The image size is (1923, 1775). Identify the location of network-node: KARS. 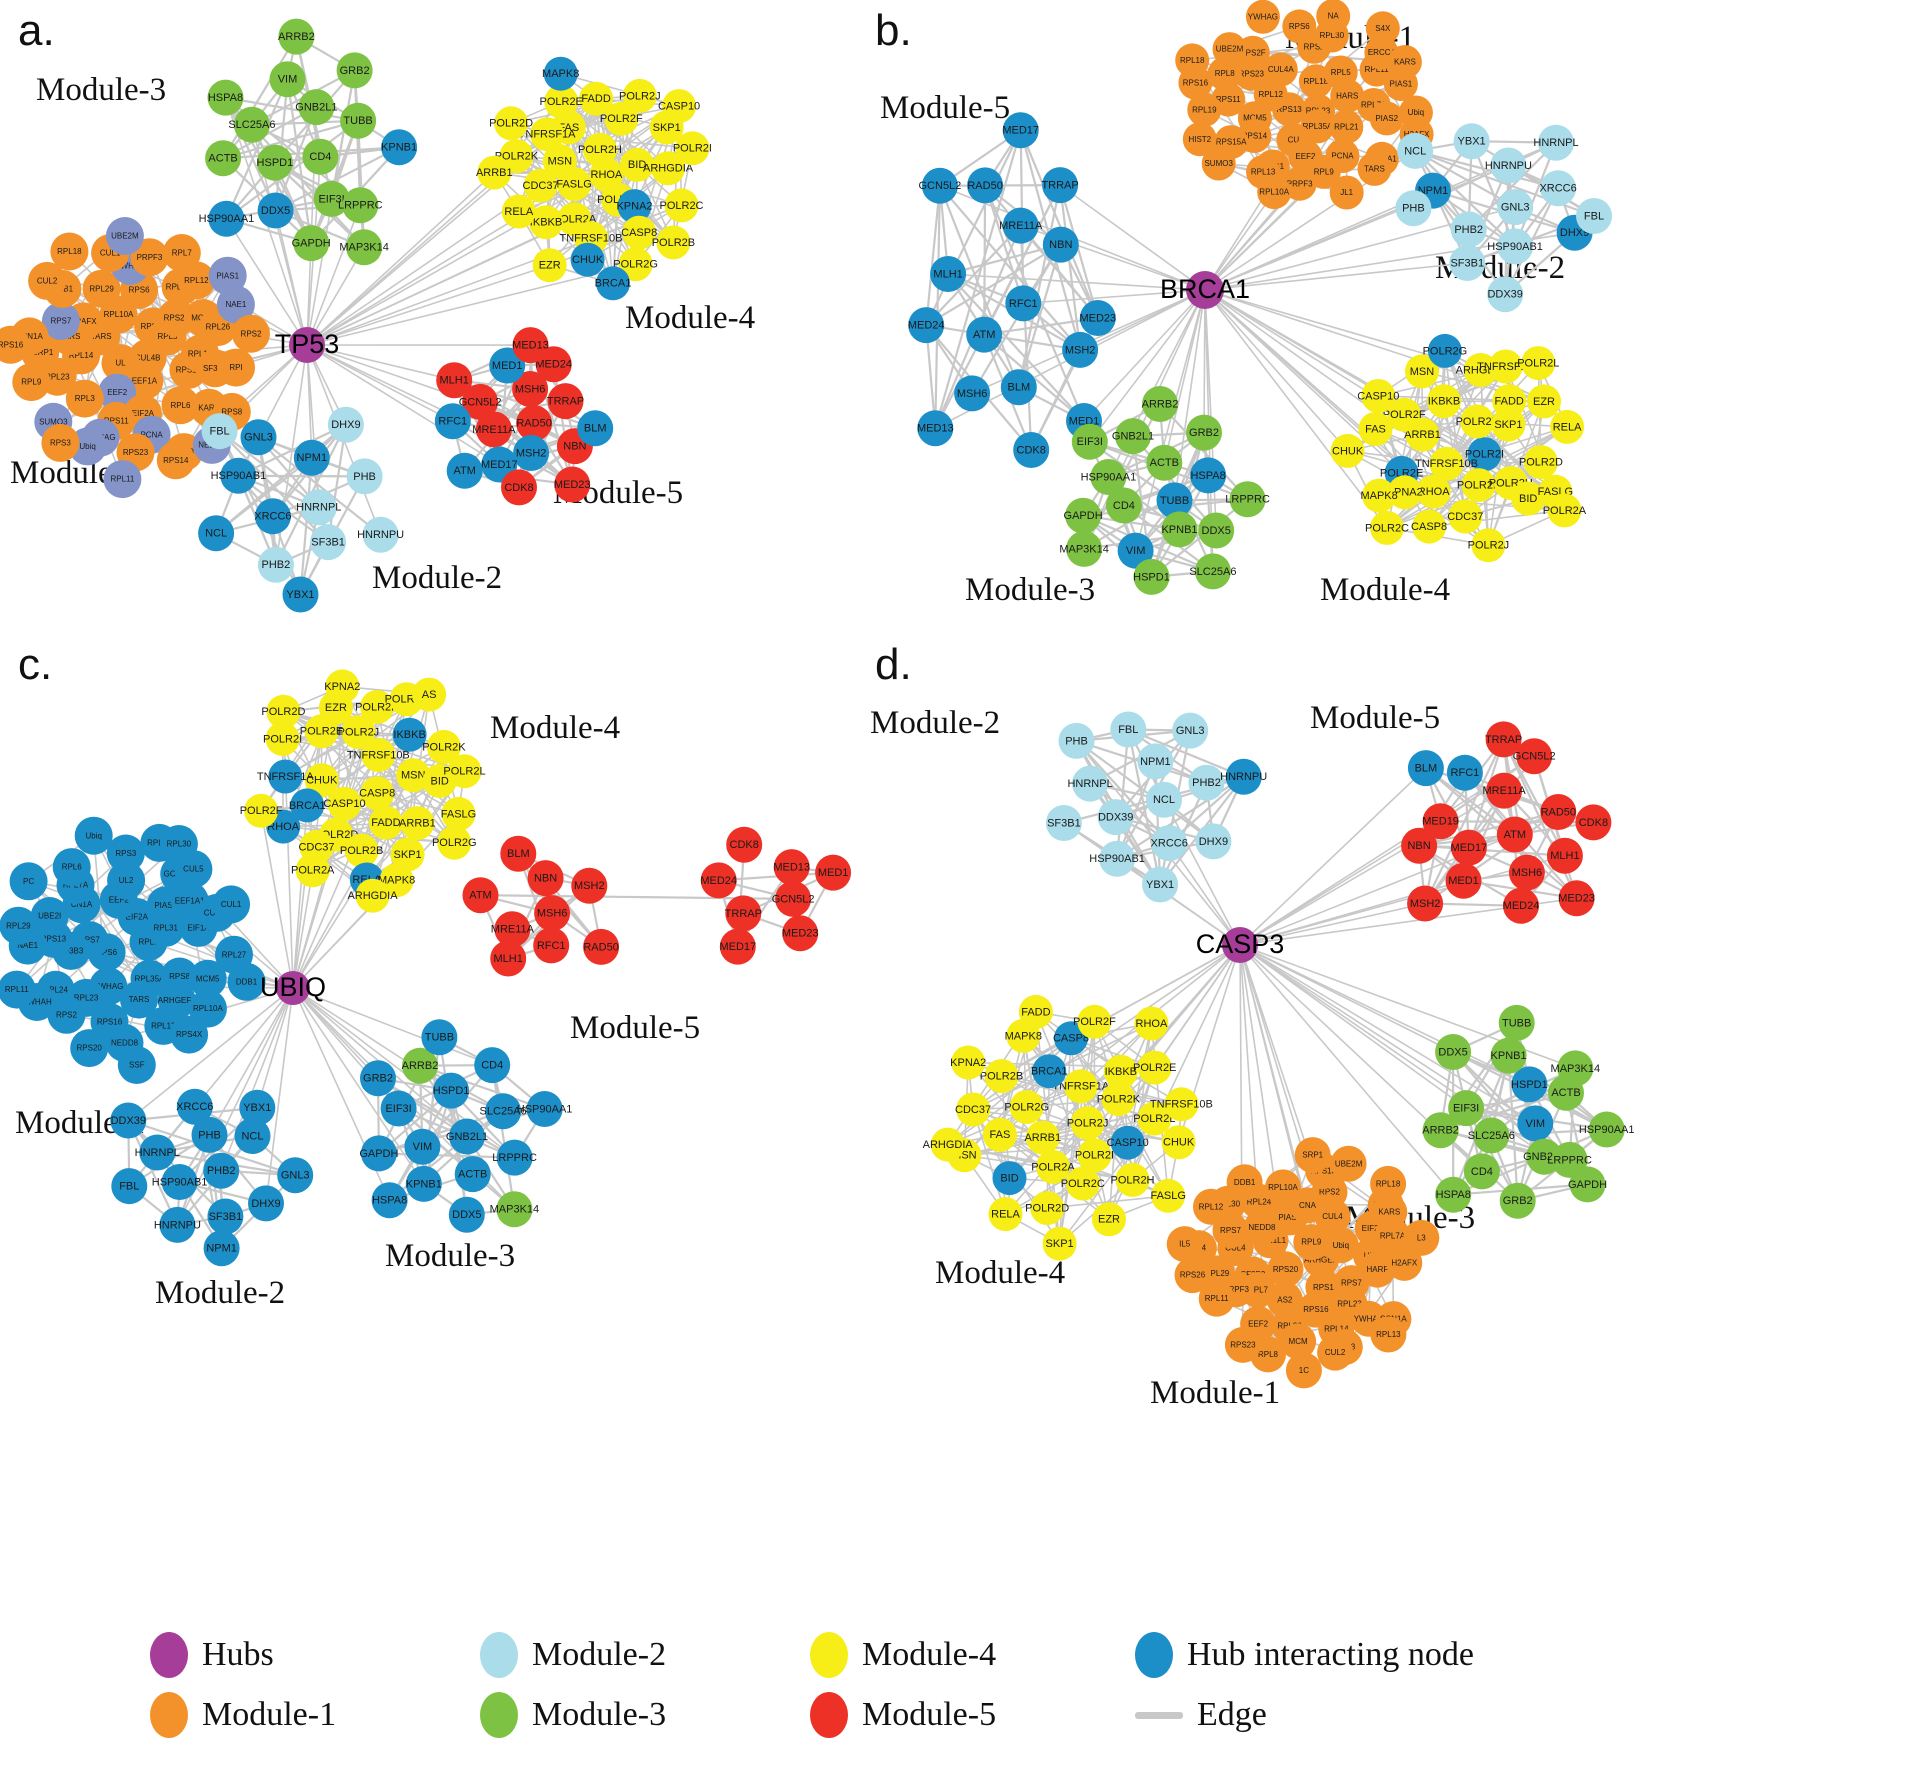
(1404, 62).